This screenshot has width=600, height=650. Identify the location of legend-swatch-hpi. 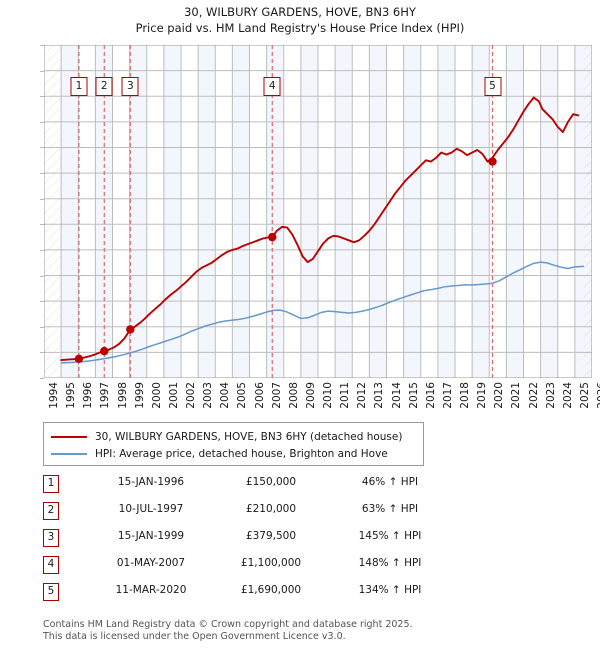
(69, 453).